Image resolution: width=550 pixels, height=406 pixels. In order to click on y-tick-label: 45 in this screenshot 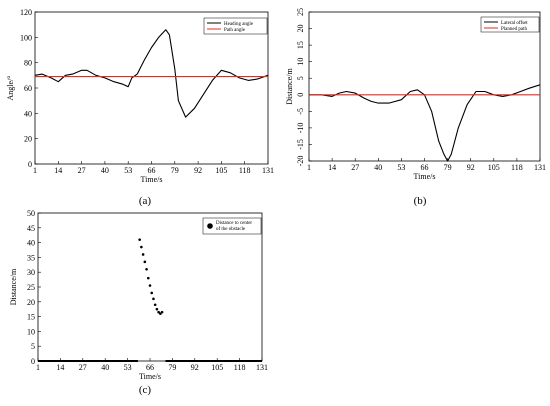, I will do `click(31, 228)`.